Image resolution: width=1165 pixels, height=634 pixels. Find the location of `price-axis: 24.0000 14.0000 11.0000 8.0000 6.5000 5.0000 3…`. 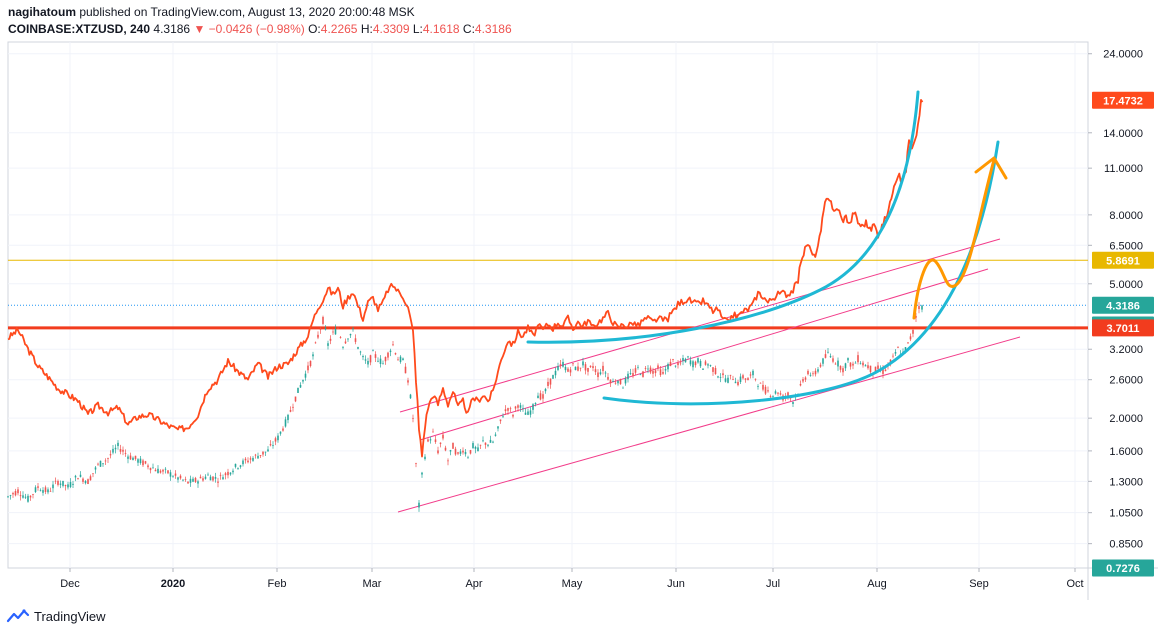

price-axis: 24.0000 14.0000 11.0000 8.0000 6.5000 5.0000 3… is located at coordinates (1115, 300).